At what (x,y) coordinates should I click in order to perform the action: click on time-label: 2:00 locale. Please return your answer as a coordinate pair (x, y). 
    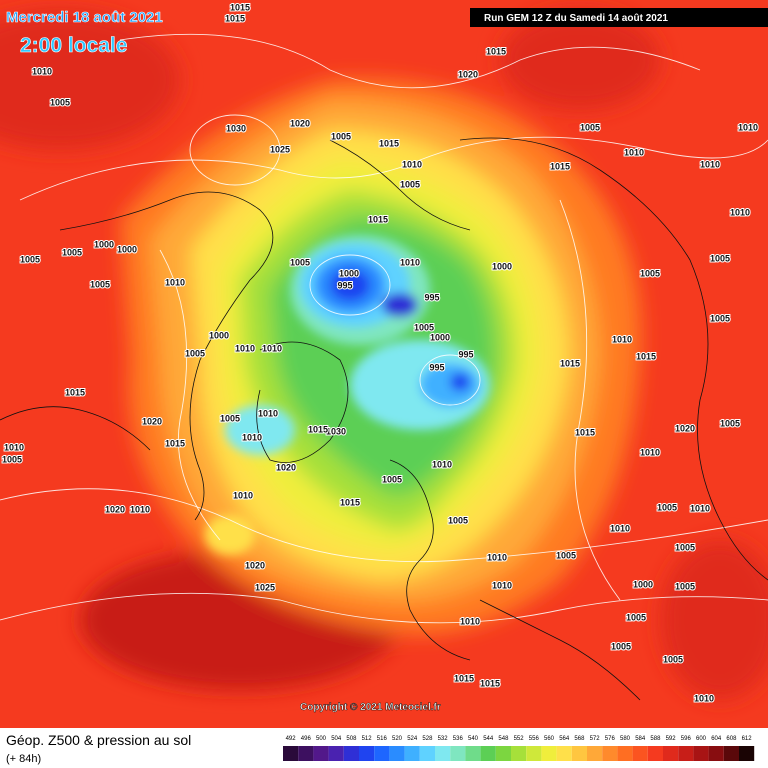
    Looking at the image, I should click on (73, 45).